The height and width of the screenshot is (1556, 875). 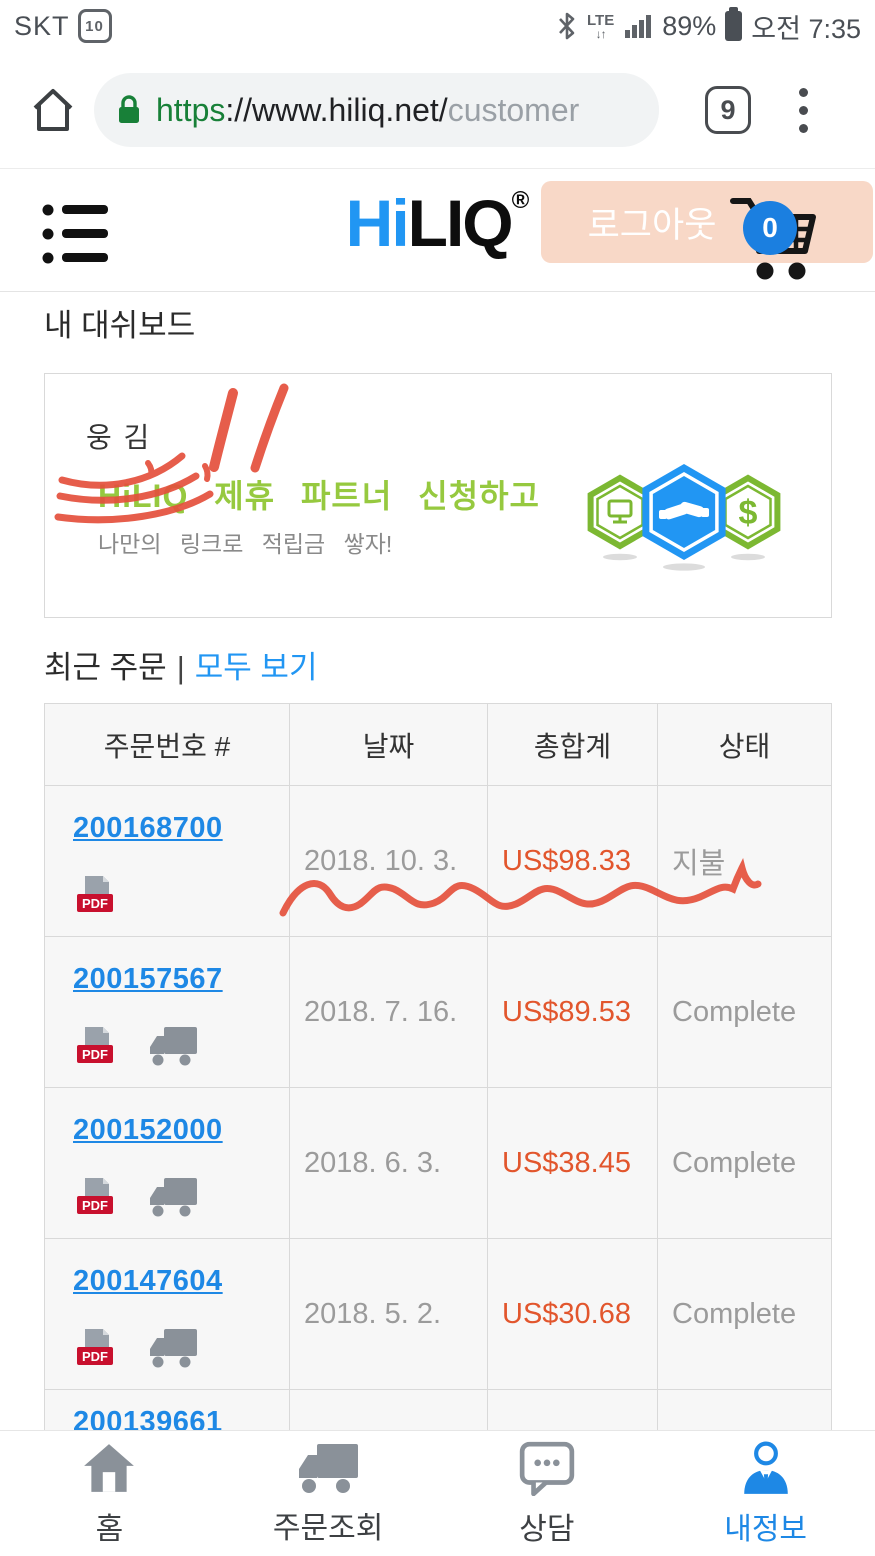 I want to click on banner-subtitle: 나만의 링크로 적립금 쌓자!, so click(x=245, y=544).